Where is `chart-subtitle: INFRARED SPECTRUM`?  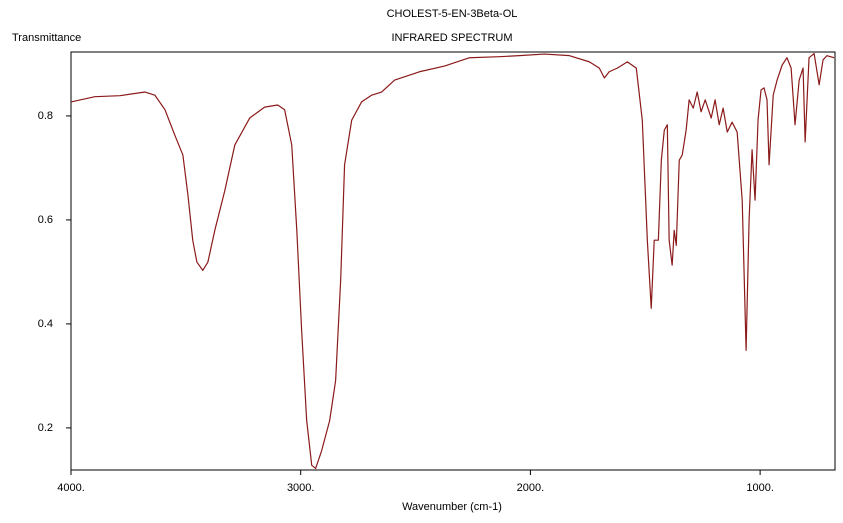
chart-subtitle: INFRARED SPECTRUM is located at coordinates (451, 38).